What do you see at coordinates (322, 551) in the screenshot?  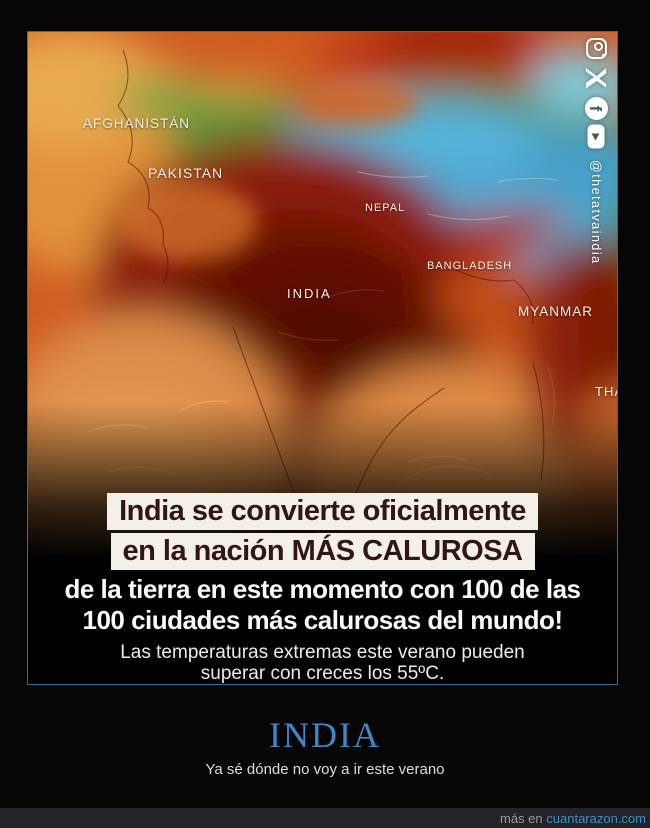 I see `headline-line2: en la nación MÁS CALUROSA` at bounding box center [322, 551].